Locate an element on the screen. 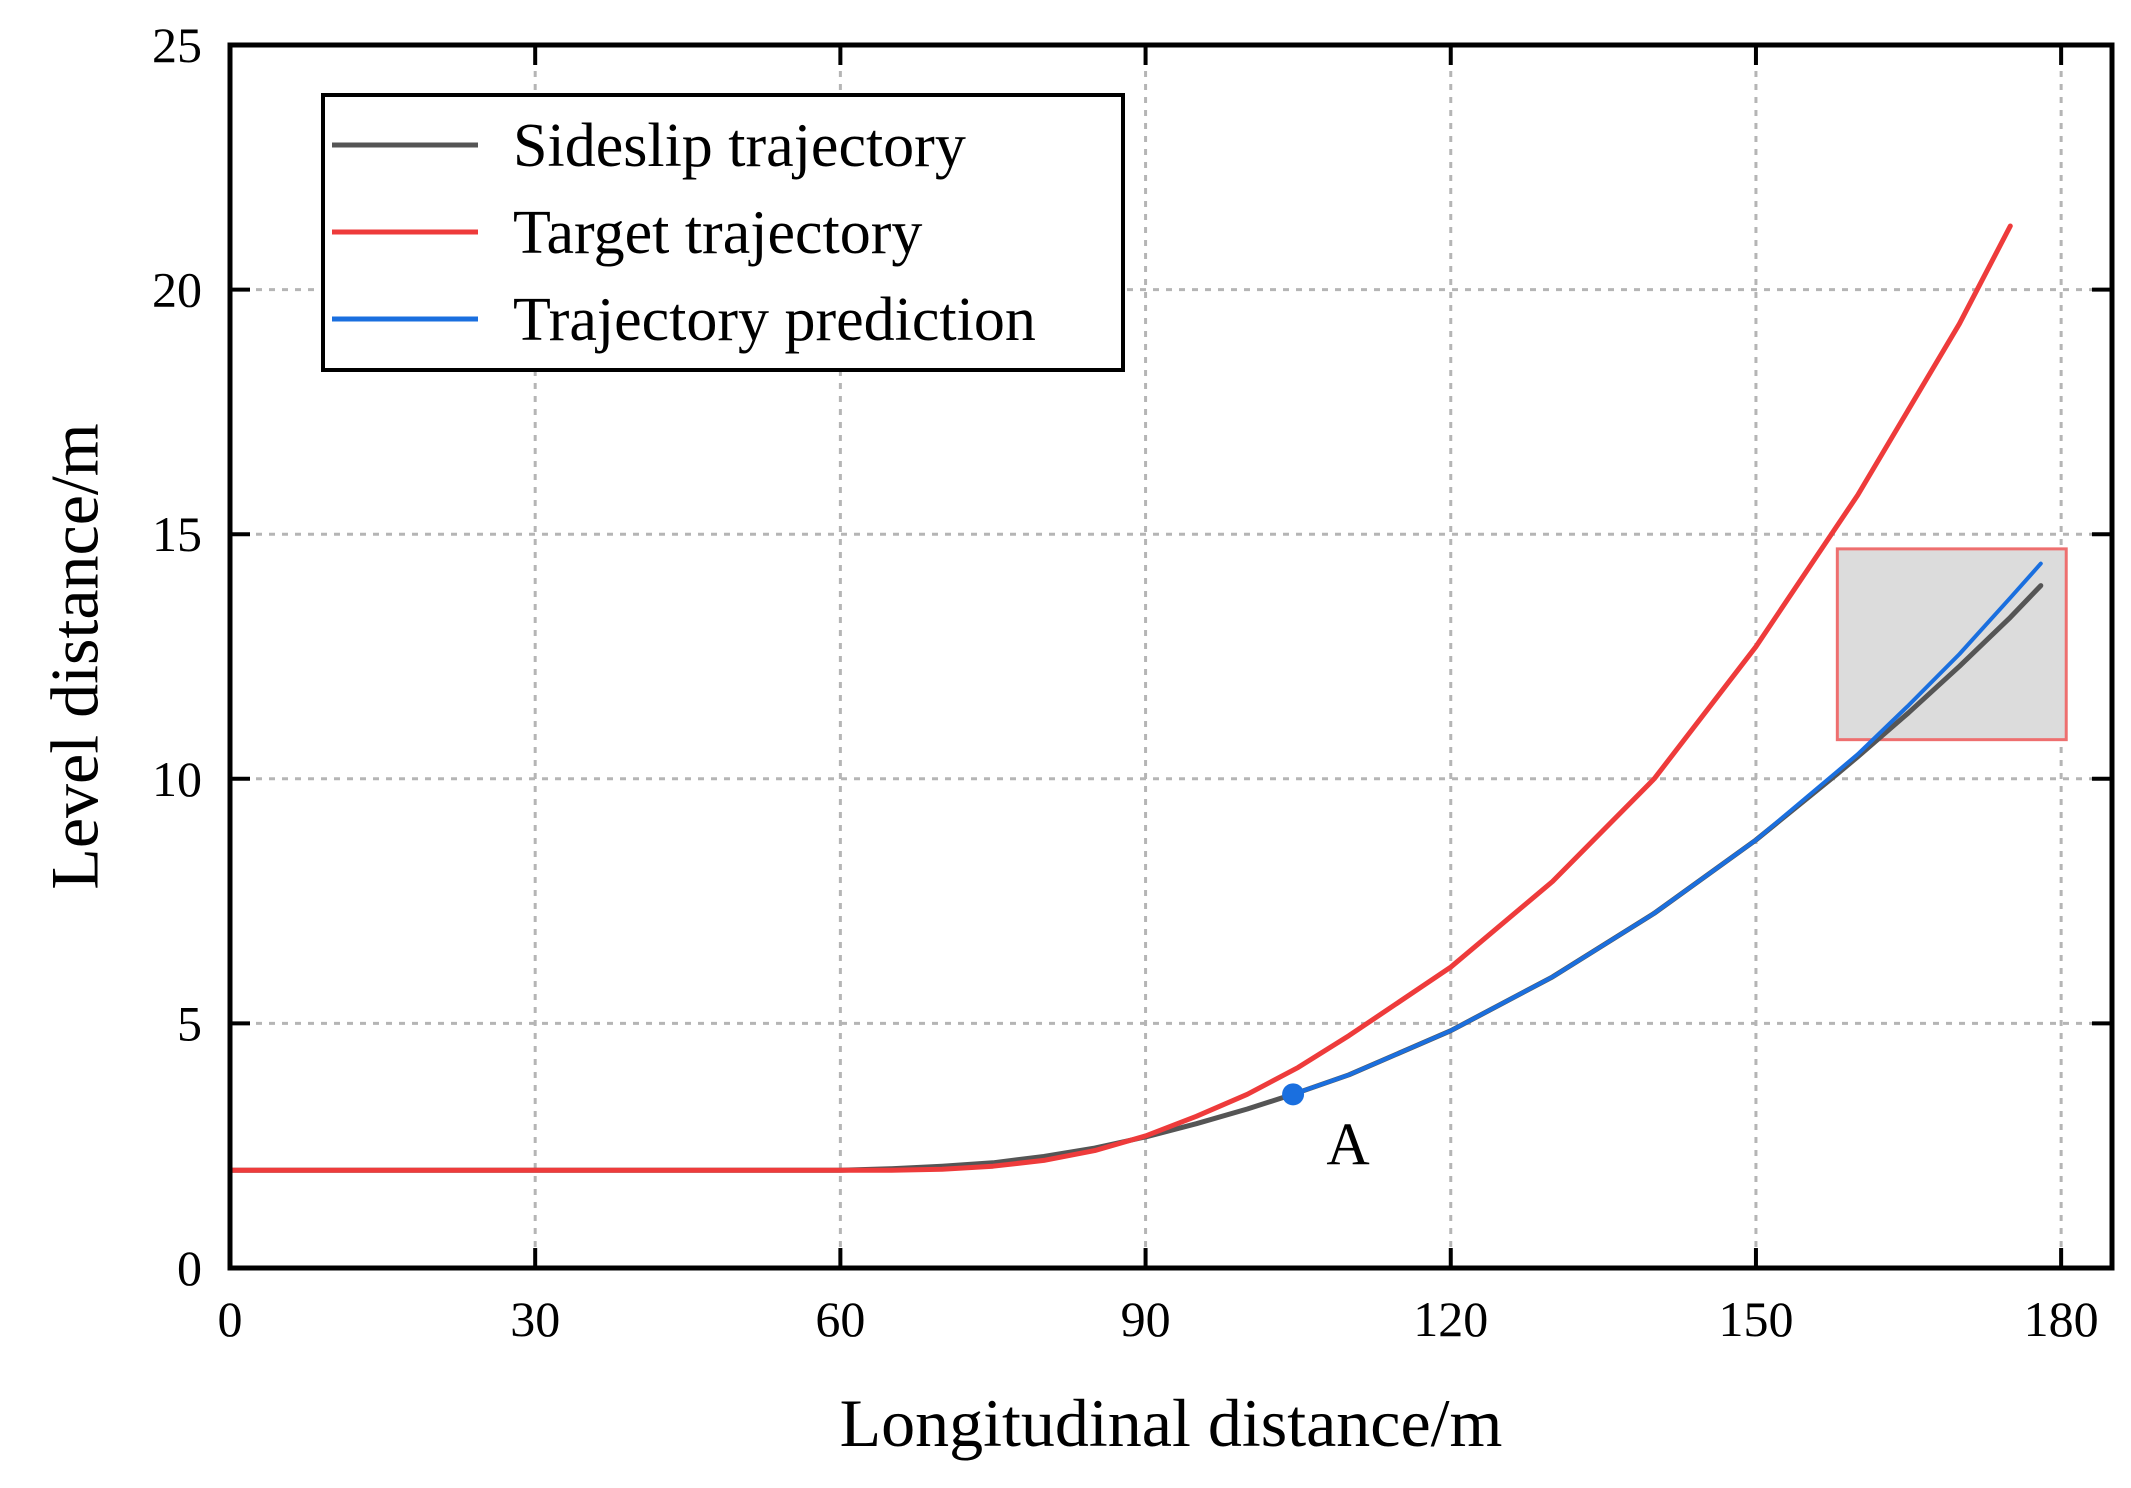 Image resolution: width=2131 pixels, height=1488 pixels. y-tick-label: 20 is located at coordinates (177, 290).